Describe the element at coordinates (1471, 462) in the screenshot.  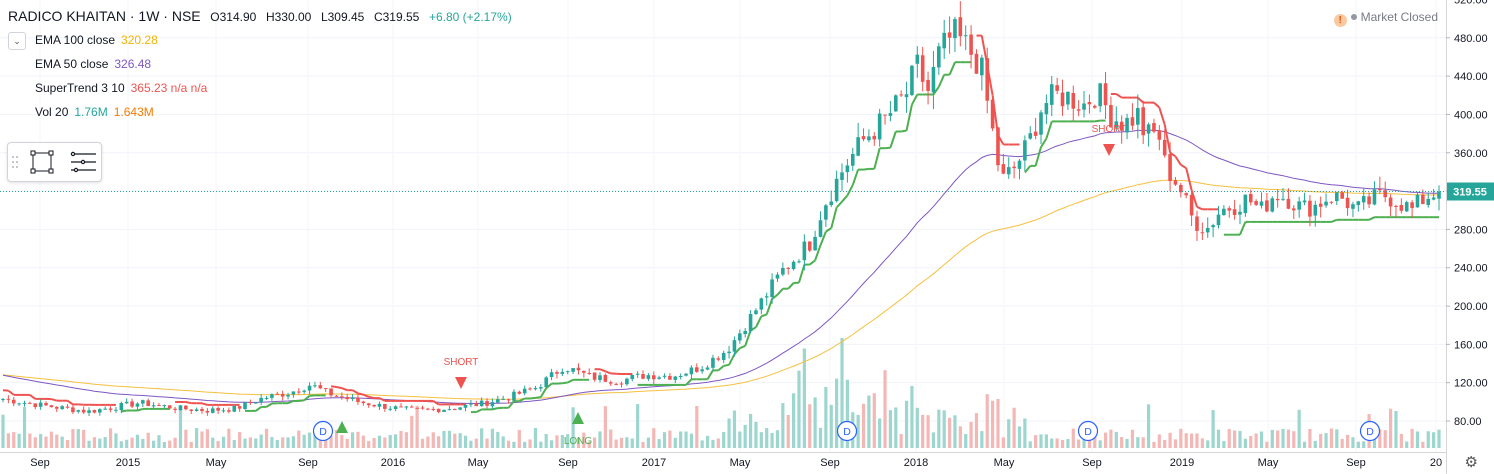
I see `gear-icon: ⚙` at that location.